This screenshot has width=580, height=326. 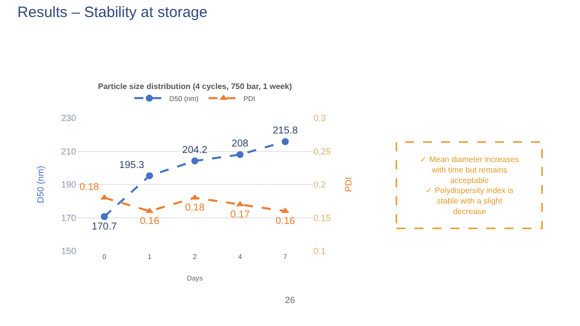 What do you see at coordinates (68, 151) in the screenshot?
I see `y-tick-label: 210` at bounding box center [68, 151].